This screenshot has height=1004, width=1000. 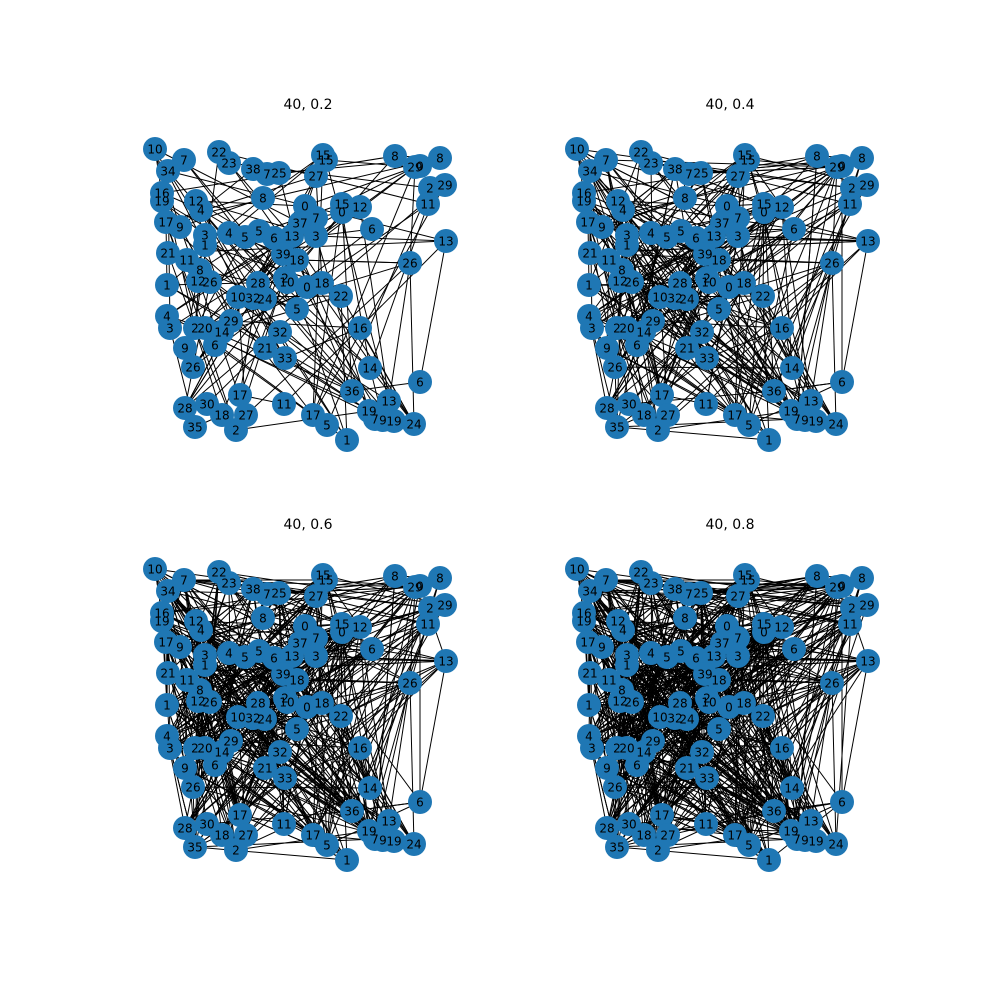 I want to click on node-label: 25, so click(x=700, y=594).